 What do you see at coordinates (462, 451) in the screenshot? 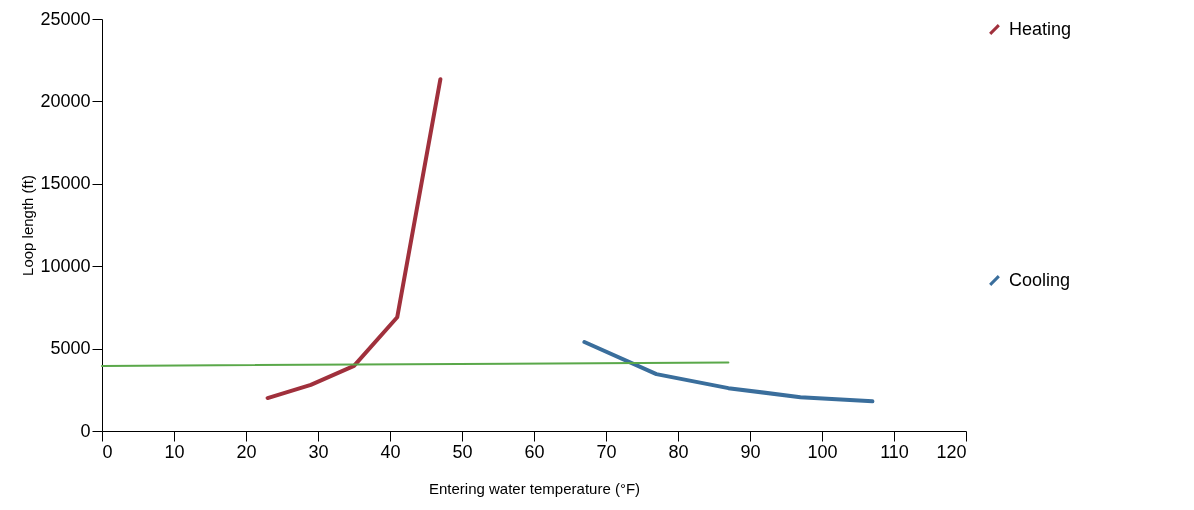
I see `x-tick-label: 50` at bounding box center [462, 451].